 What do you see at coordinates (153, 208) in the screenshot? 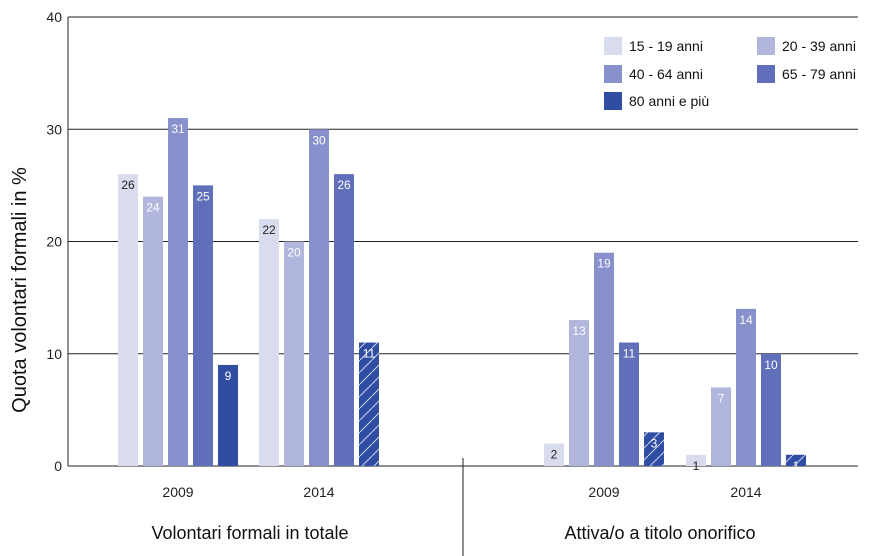
I see `bar-value-label: 24` at bounding box center [153, 208].